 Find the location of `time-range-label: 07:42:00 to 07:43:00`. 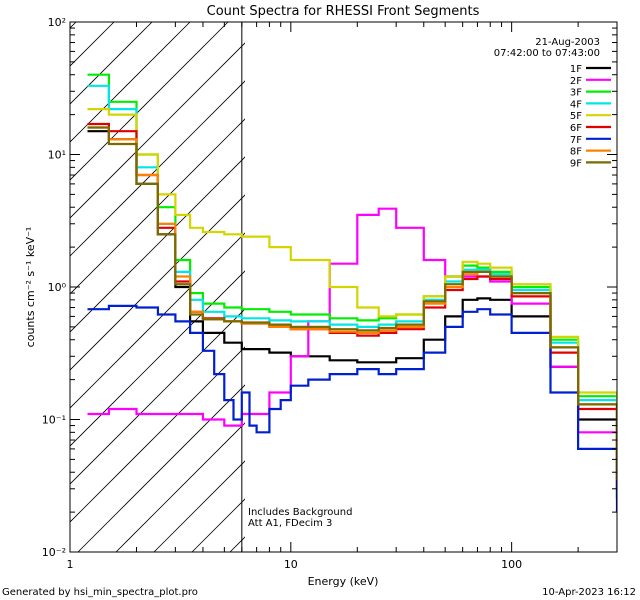

time-range-label: 07:42:00 to 07:43:00 is located at coordinates (547, 53).